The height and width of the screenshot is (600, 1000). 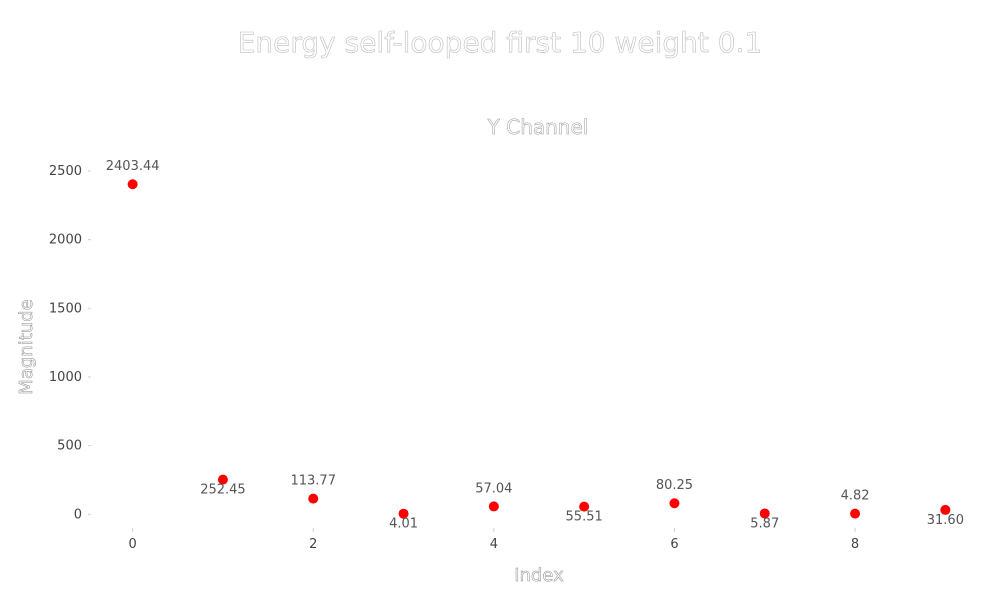 What do you see at coordinates (313, 544) in the screenshot?
I see `x-tick-label: 2` at bounding box center [313, 544].